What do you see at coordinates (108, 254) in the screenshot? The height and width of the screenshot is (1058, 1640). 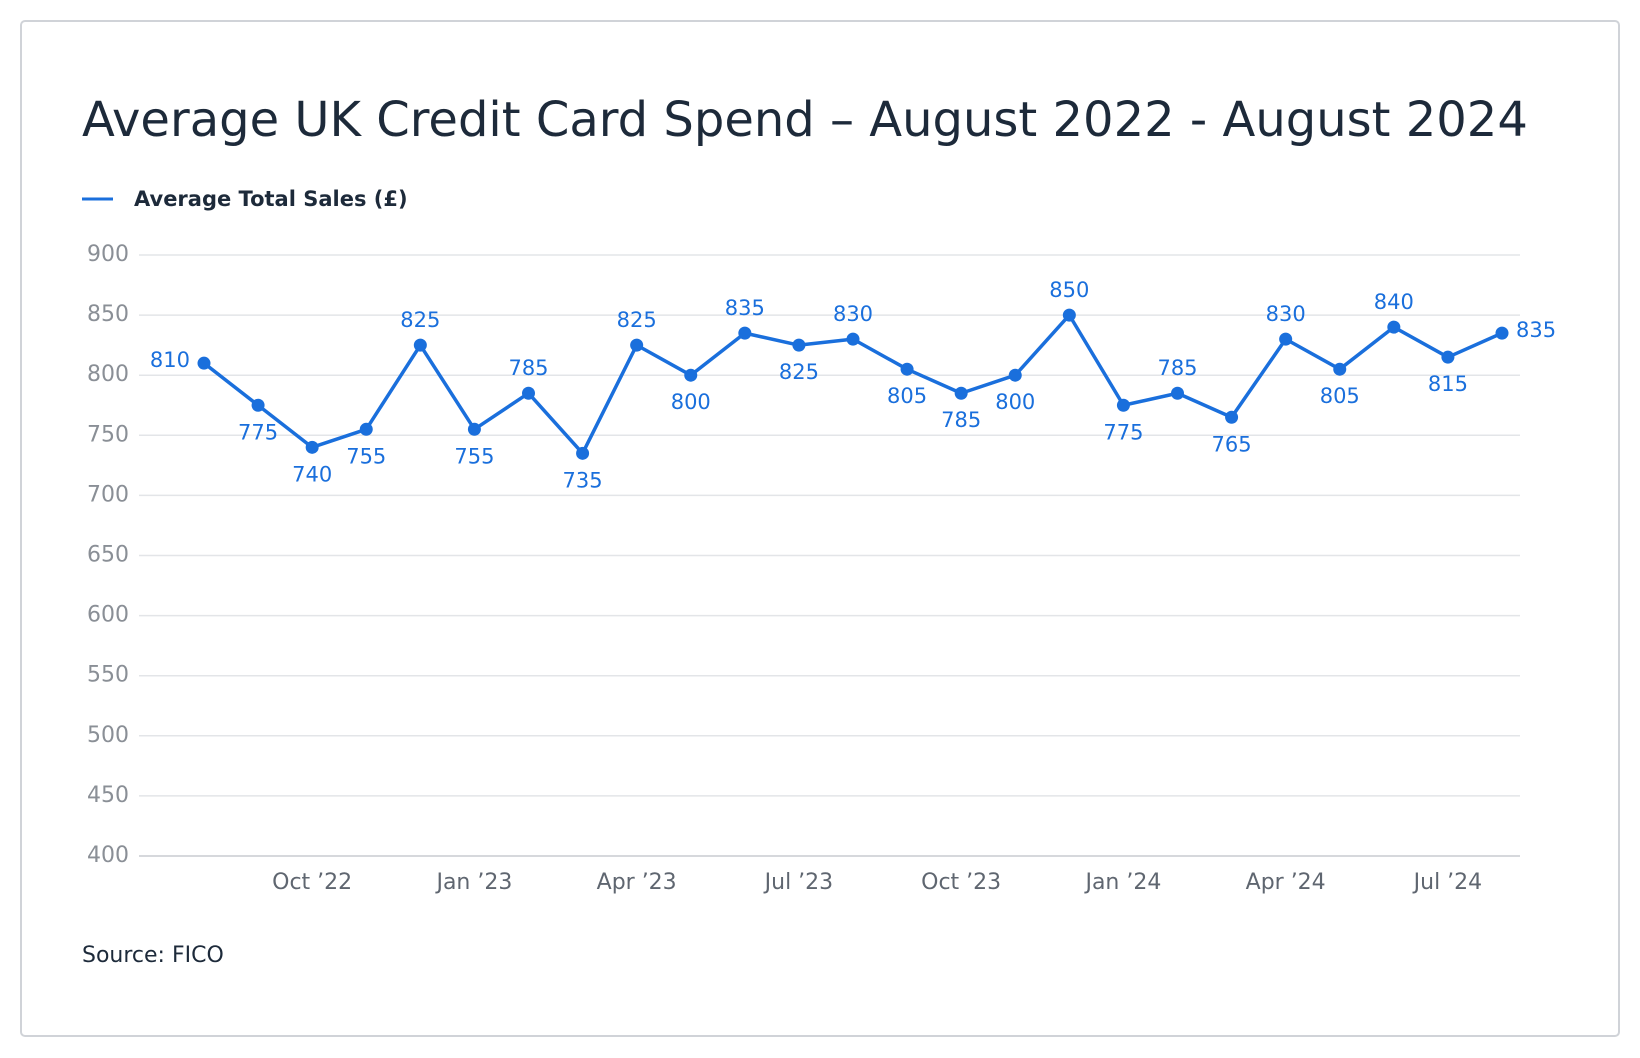 I see `y-tick-label: 900` at bounding box center [108, 254].